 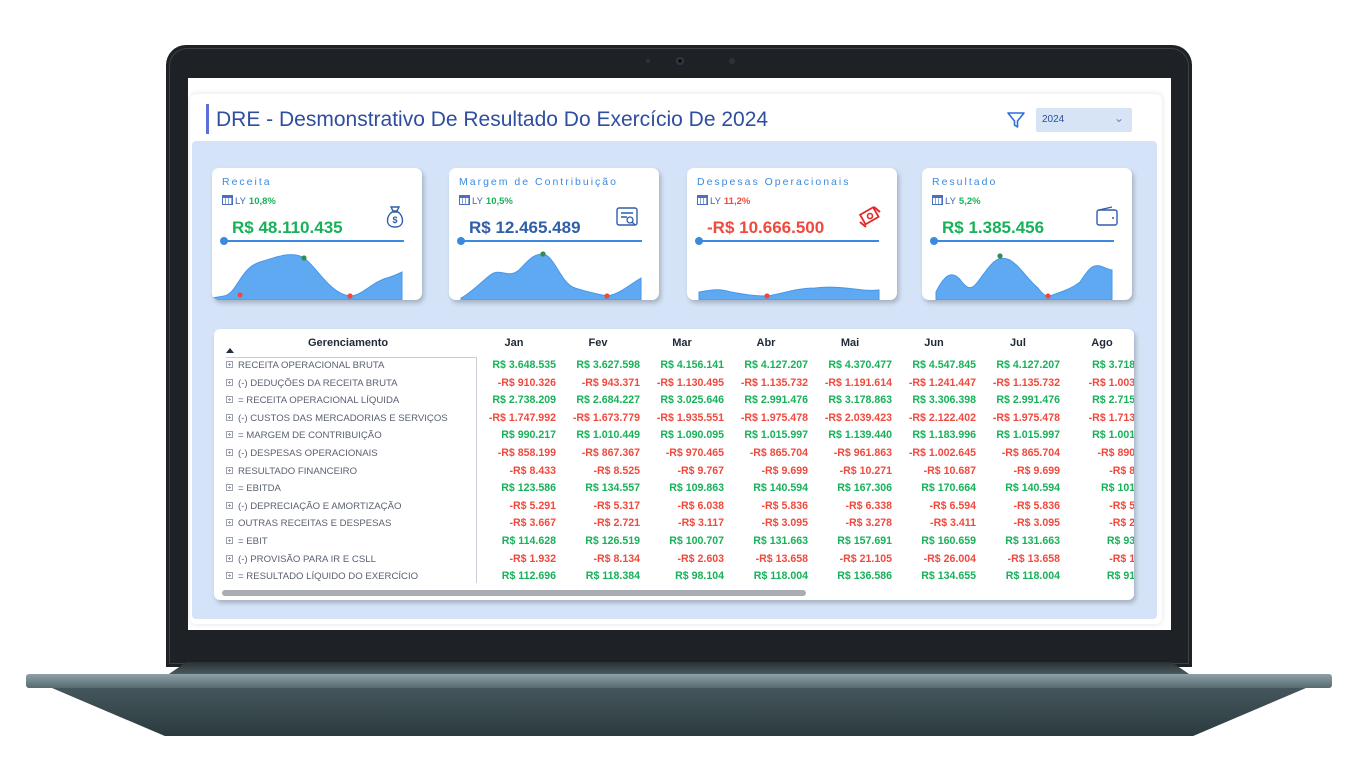 I want to click on table-row-label: OUTRAS RECEITAS E DESPESAS, so click(x=308, y=523).